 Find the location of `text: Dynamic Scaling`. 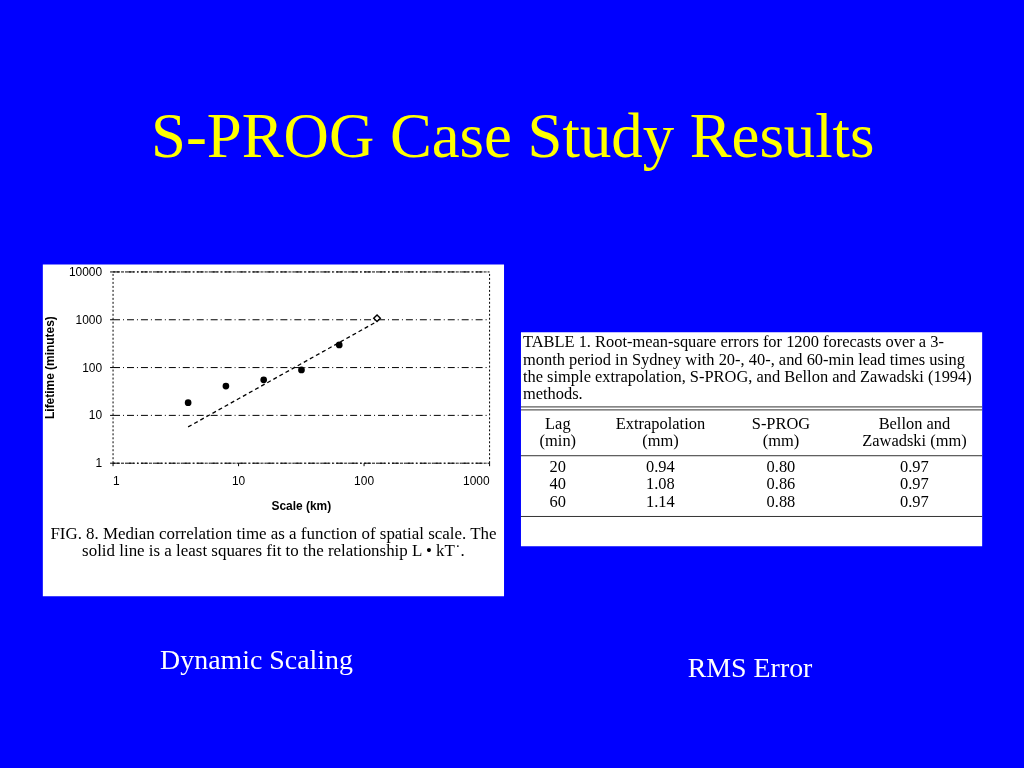

text: Dynamic Scaling is located at coordinates (256, 659).